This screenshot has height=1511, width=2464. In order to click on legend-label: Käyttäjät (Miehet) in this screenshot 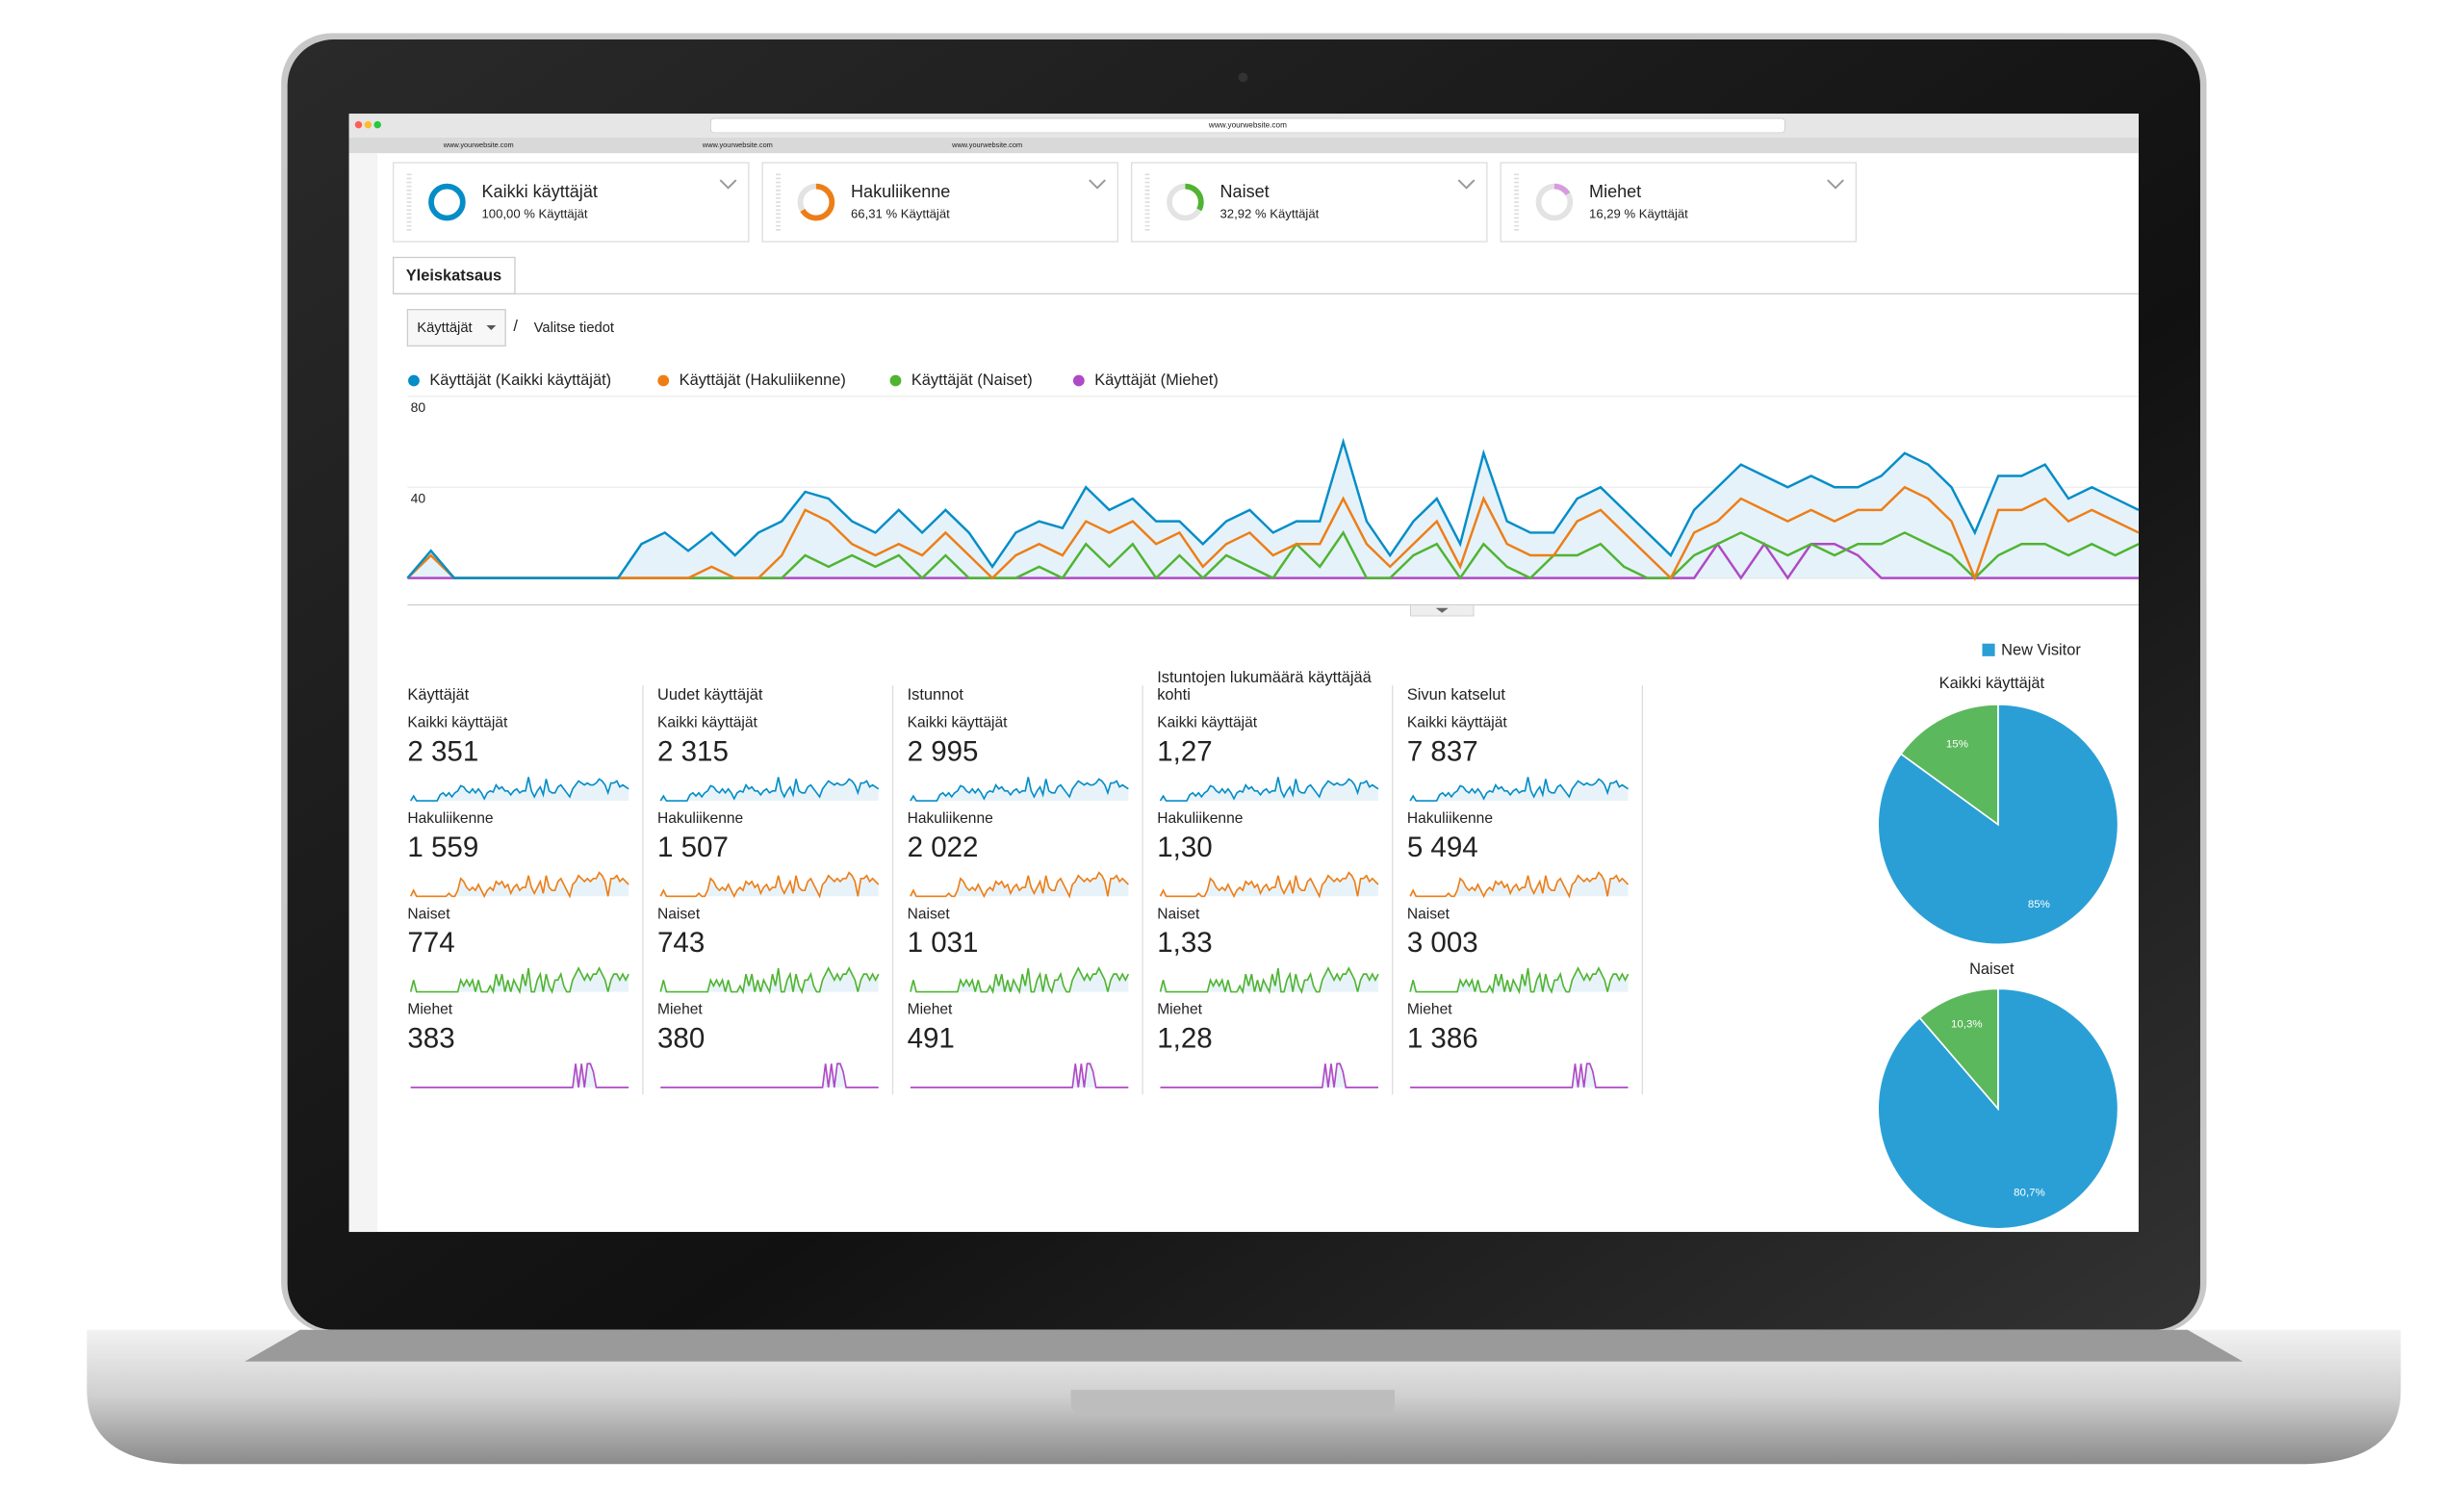, I will do `click(1156, 380)`.